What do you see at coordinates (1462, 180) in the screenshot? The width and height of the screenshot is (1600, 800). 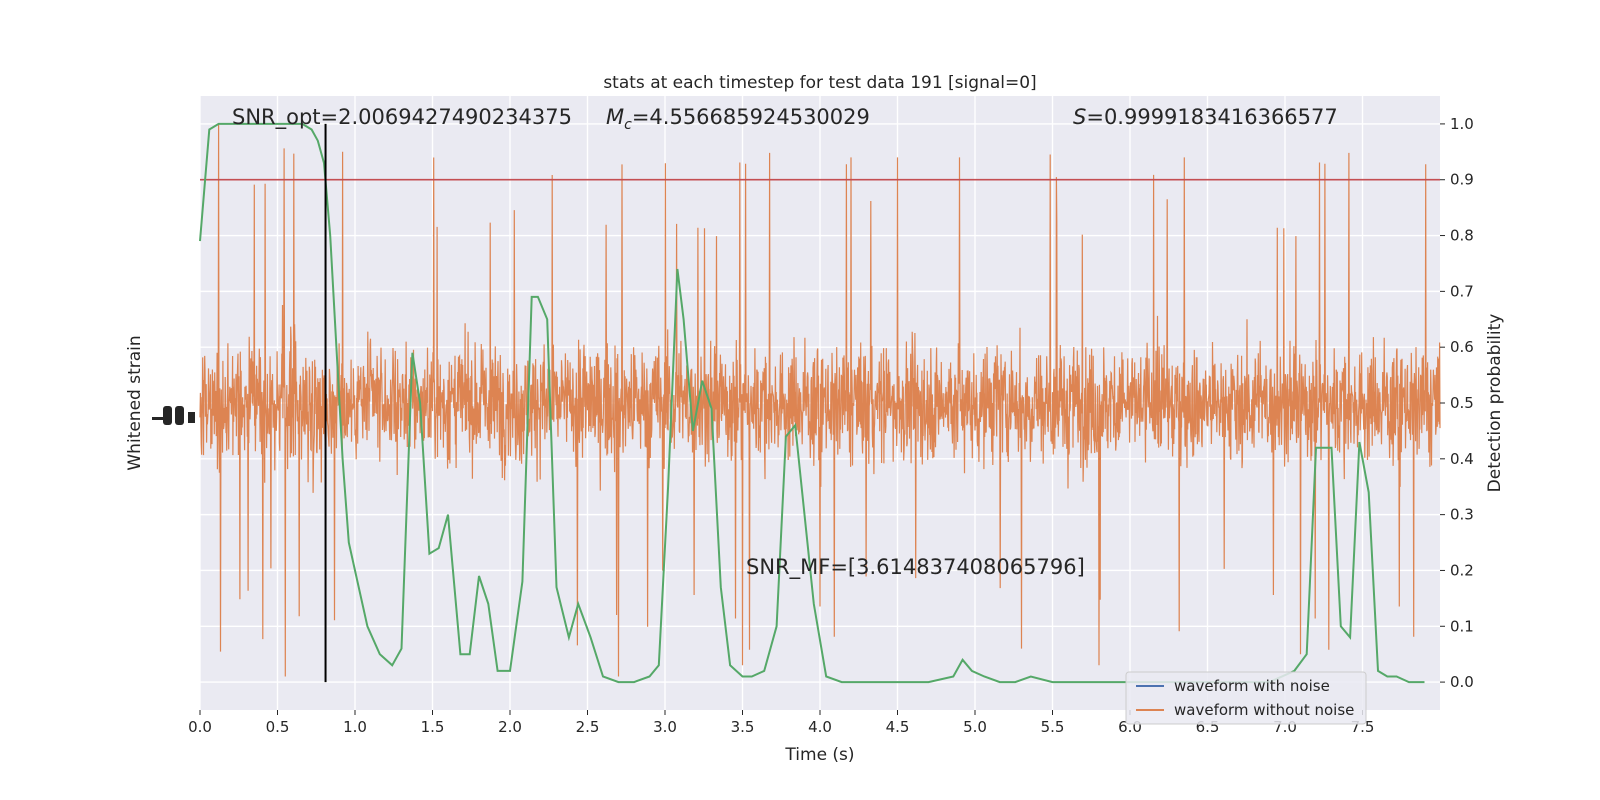 I see `y-tick-label: 0.9` at bounding box center [1462, 180].